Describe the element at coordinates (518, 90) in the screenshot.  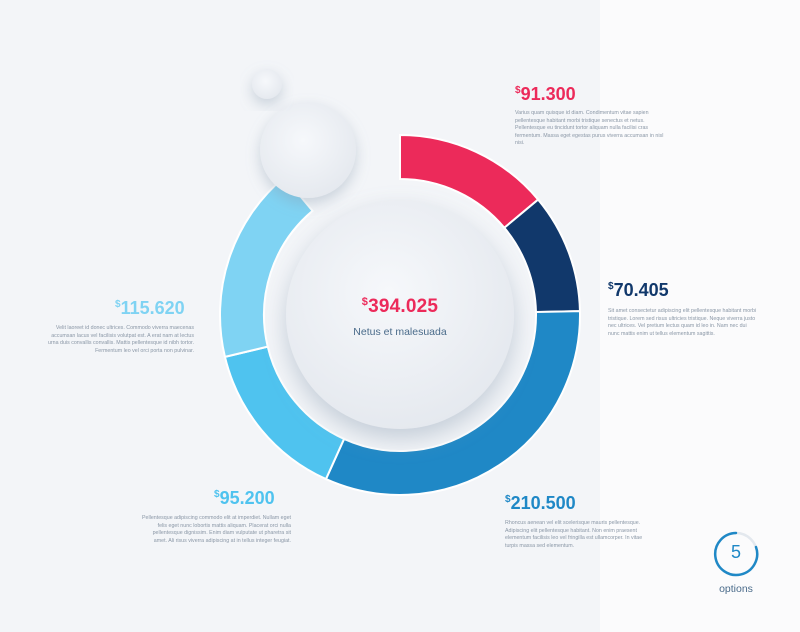
I see `callout-currency-1: $` at that location.